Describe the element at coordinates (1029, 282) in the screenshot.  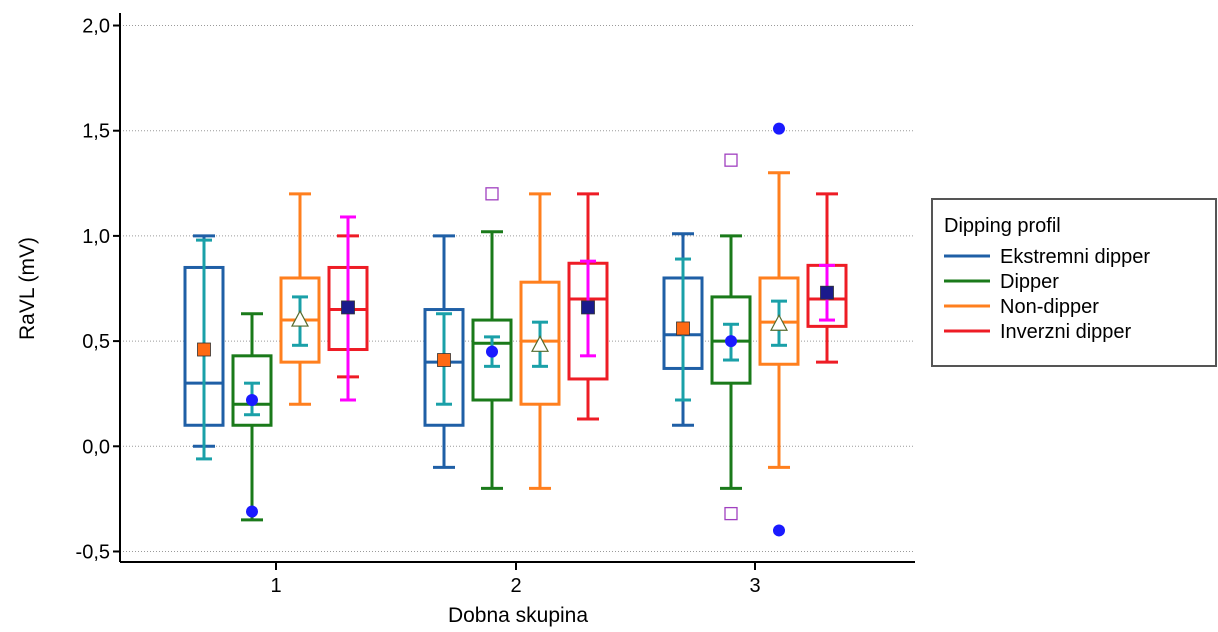
I see `legend-label: Dipper` at that location.